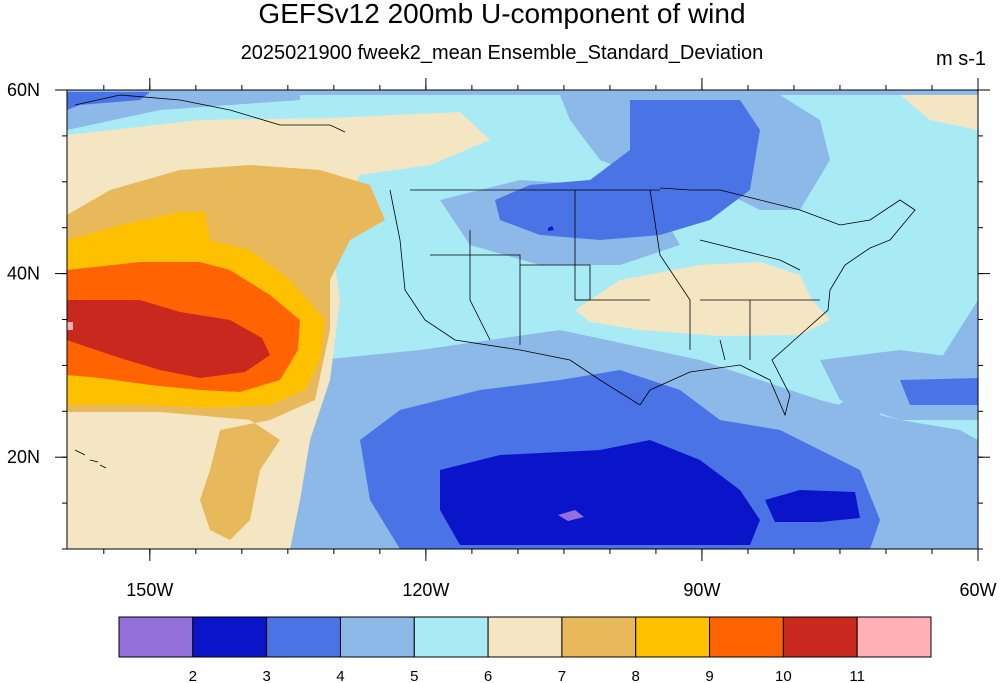  Describe the element at coordinates (571, 515) in the screenshot. I see `field-2-3-spot` at that location.